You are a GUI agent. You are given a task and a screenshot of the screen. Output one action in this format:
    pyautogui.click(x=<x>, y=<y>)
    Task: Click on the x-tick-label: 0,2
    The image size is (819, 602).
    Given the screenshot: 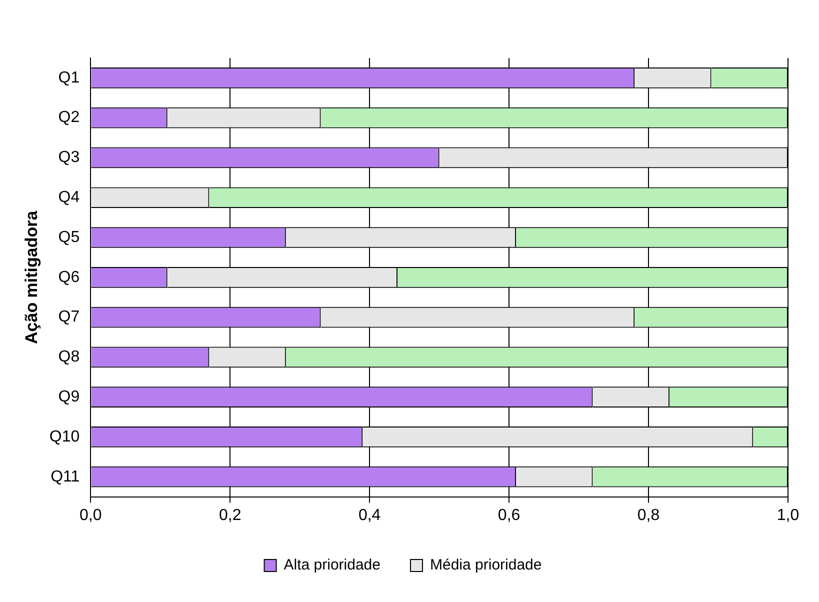 What is the action you would take?
    pyautogui.click(x=230, y=515)
    